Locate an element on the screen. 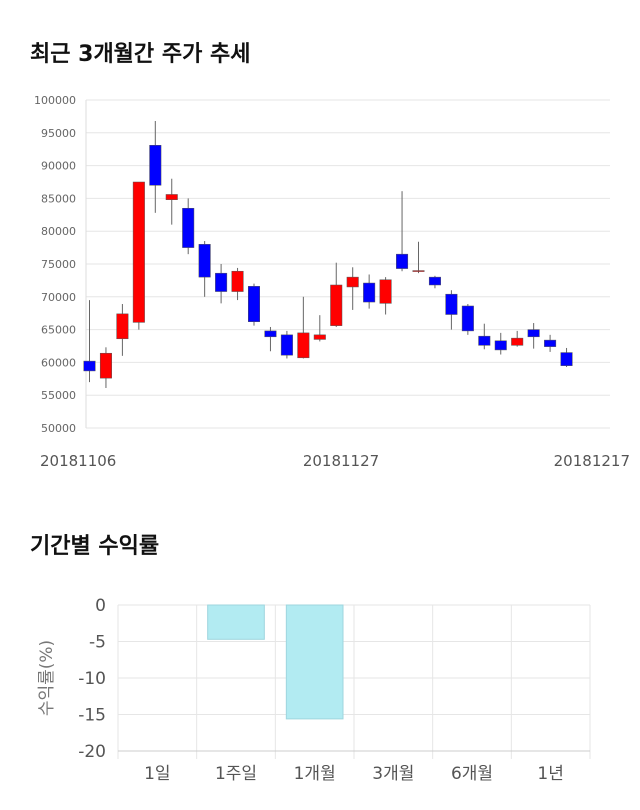  y-tick-label: 55000 is located at coordinates (58, 395).